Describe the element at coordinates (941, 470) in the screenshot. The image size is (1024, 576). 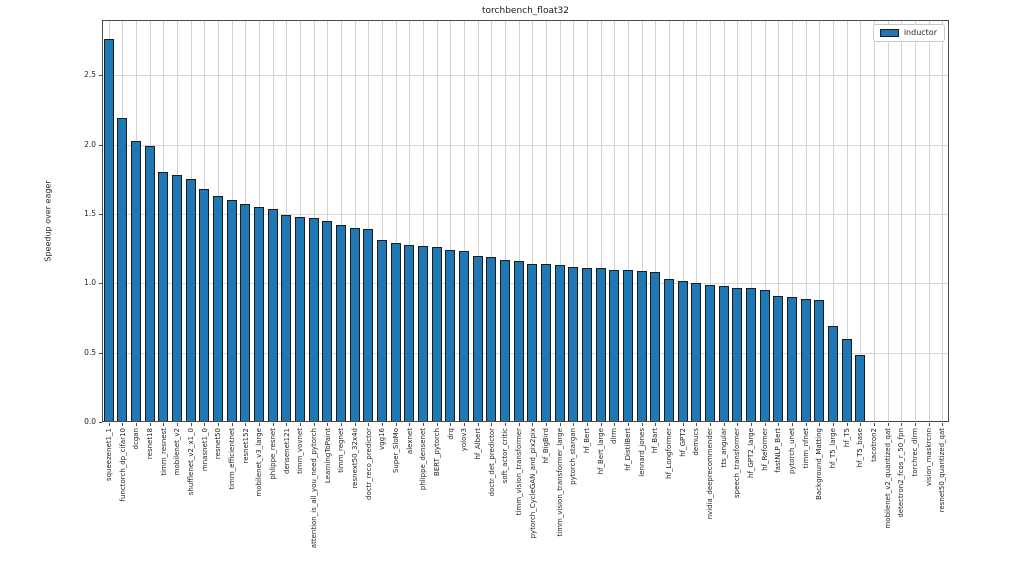
I see `x-tick-label-text: resnet50_quantized_qat` at that location.